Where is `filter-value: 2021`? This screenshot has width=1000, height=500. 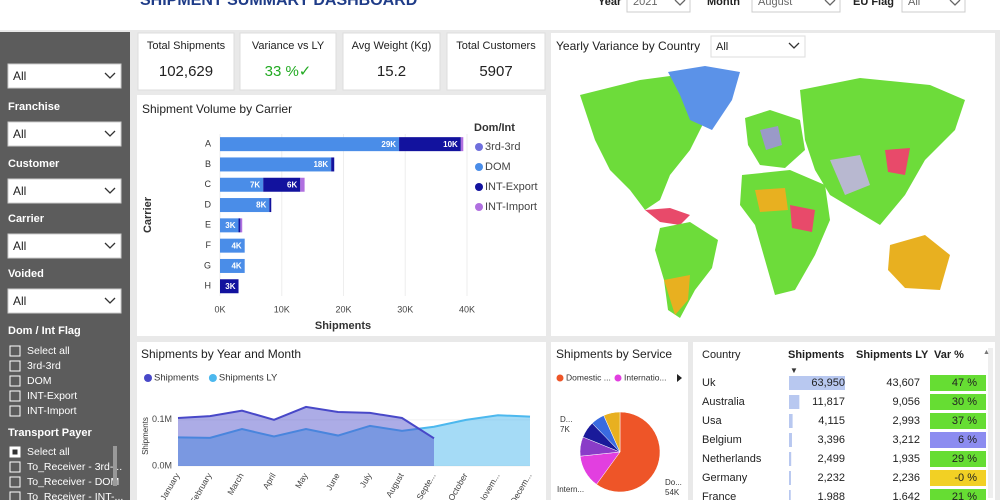 filter-value: 2021 is located at coordinates (645, 4).